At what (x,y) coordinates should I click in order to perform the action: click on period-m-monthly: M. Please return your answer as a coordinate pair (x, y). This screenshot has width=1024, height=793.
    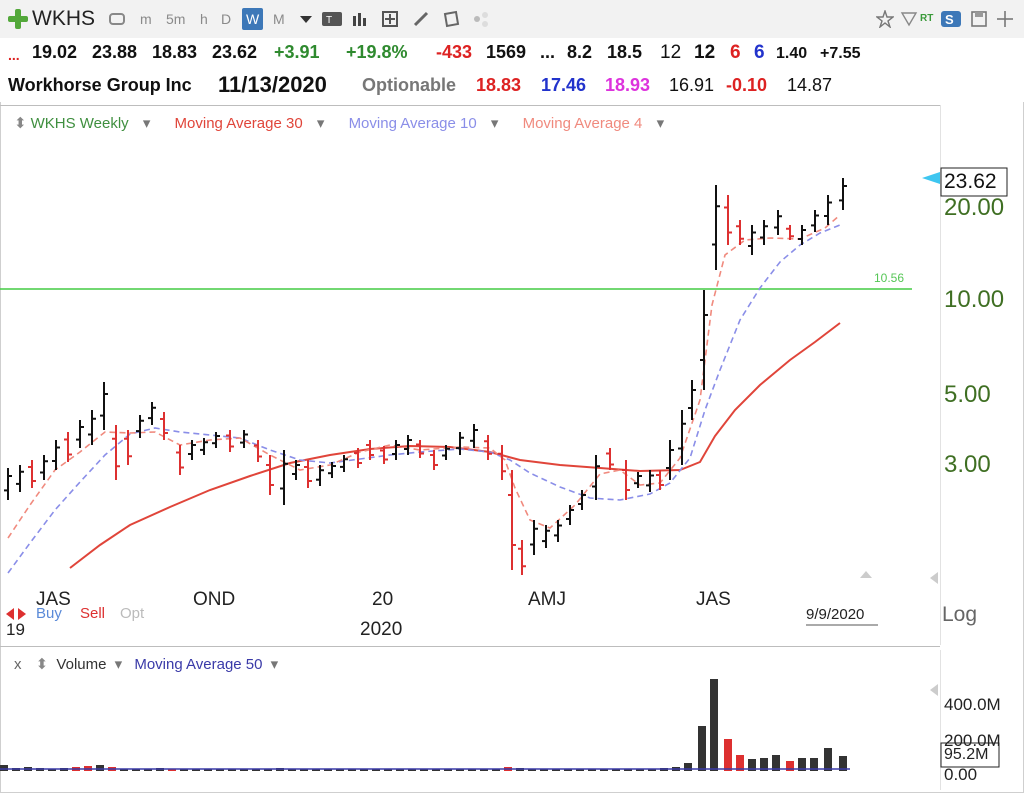
    Looking at the image, I should click on (279, 19).